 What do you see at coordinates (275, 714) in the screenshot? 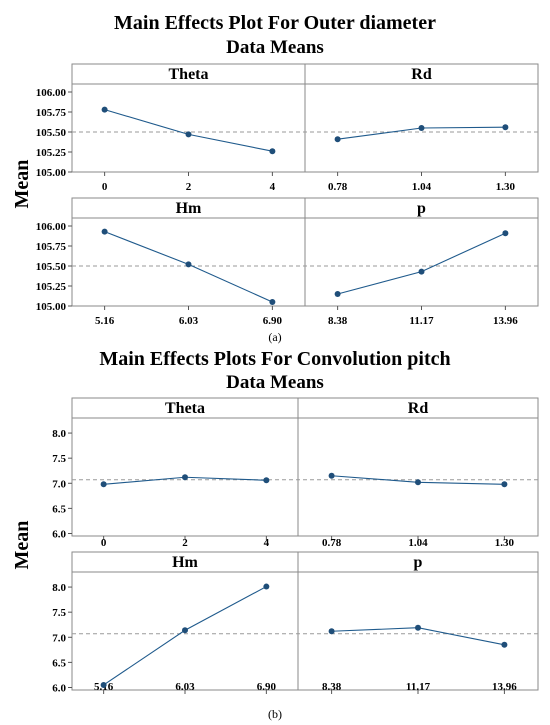
I see `figure-caption: (b)` at bounding box center [275, 714].